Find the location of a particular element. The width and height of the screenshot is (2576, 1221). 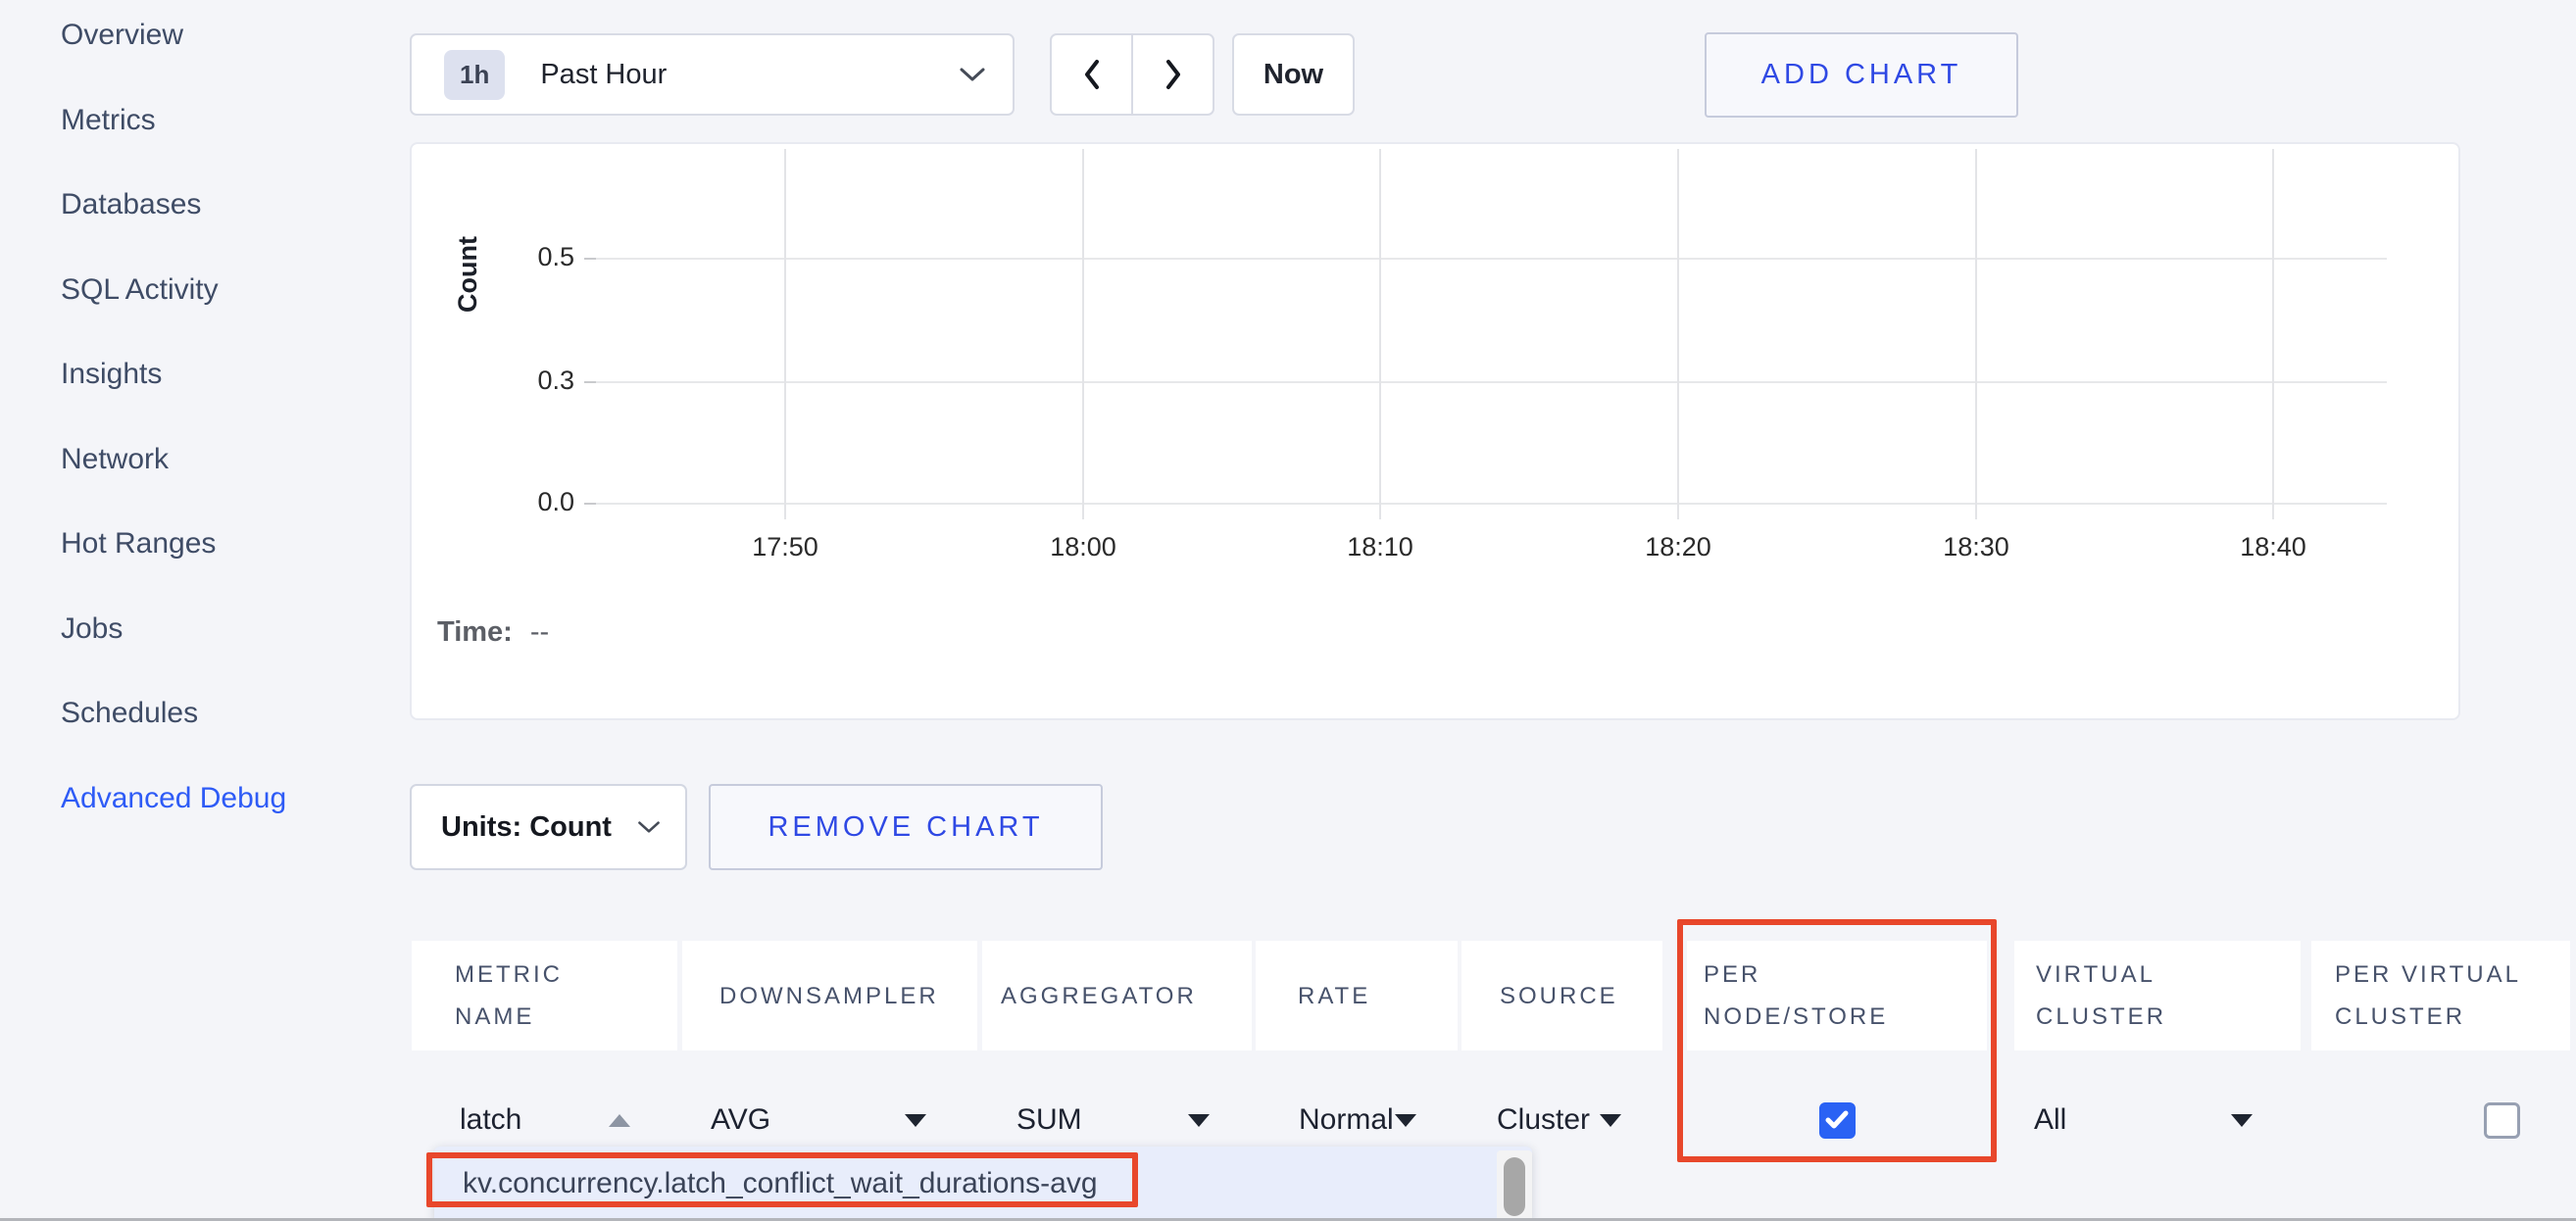

source-select: Cluster is located at coordinates (1561, 1120).